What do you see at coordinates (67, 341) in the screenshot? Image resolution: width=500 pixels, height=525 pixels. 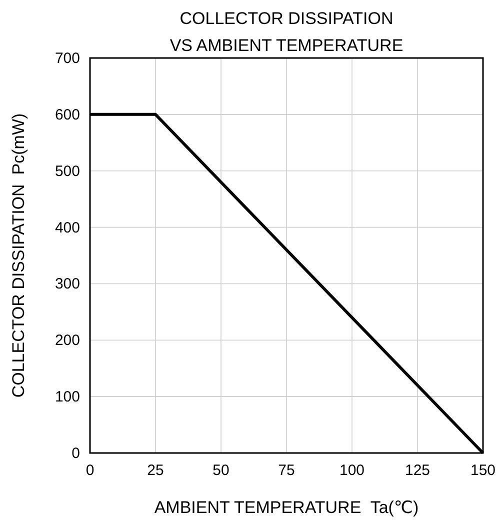 I see `y-tick-label: 200` at bounding box center [67, 341].